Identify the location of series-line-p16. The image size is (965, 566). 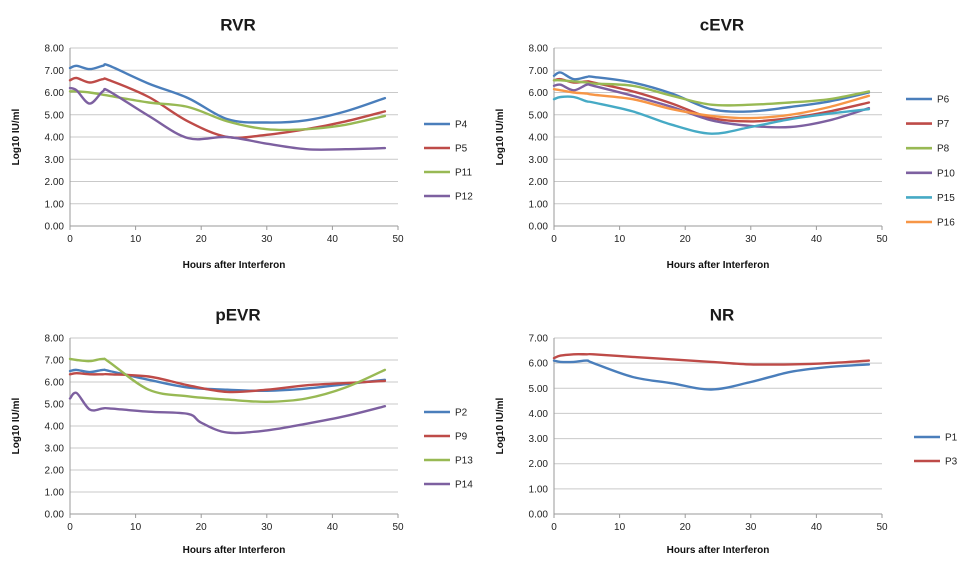
(711, 104).